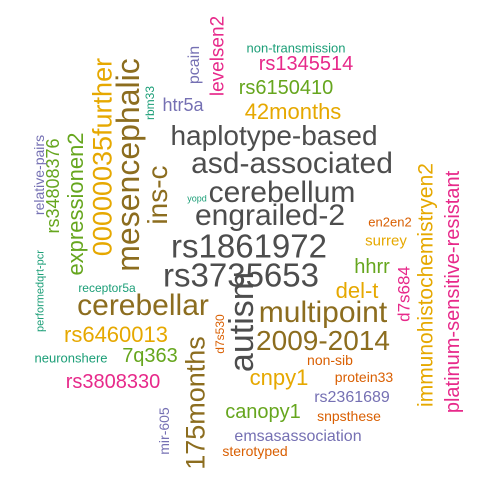 The image size is (500, 500). What do you see at coordinates (102, 157) in the screenshot?
I see `word-00000035further: 00000035further` at bounding box center [102, 157].